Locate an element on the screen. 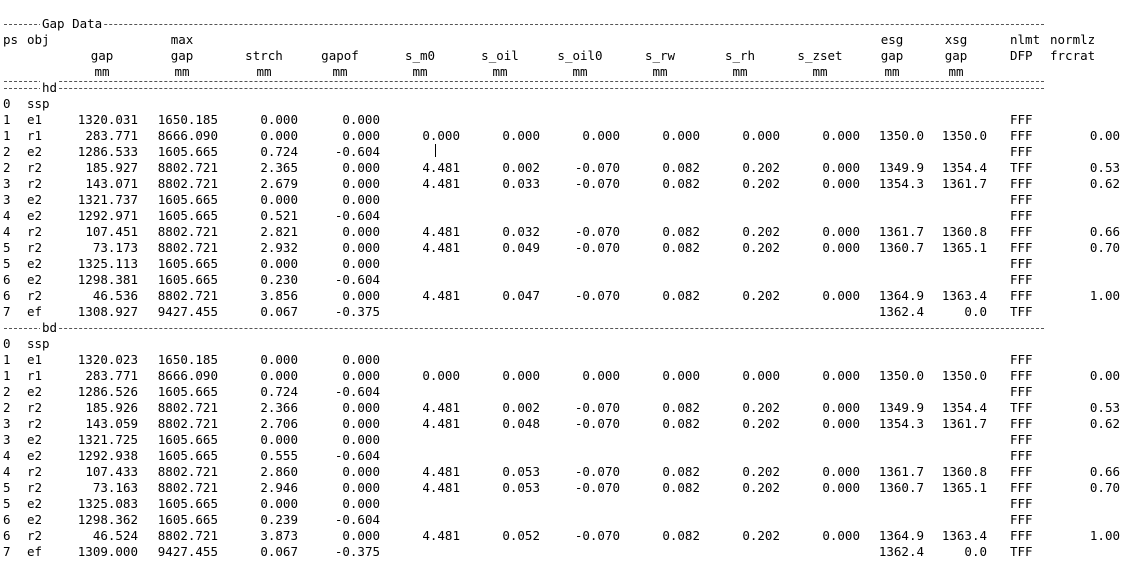 Image resolution: width=1124 pixels, height=563 pixels. table-cell: 4 is located at coordinates (7, 455).